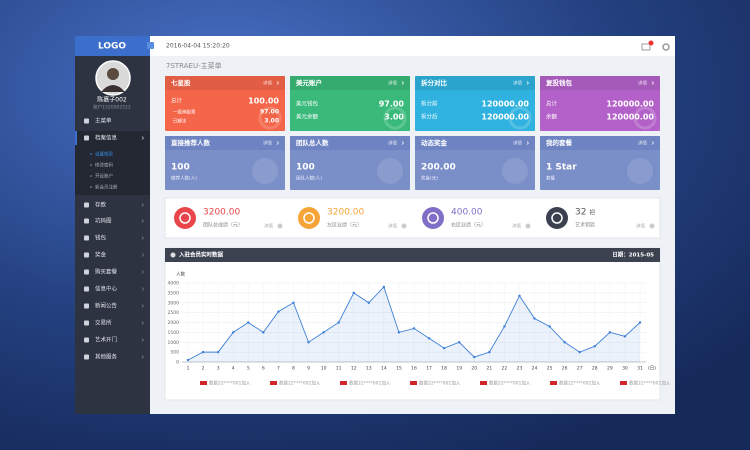 The image size is (750, 450). Describe the element at coordinates (150, 45) in the screenshot. I see `menu-toggle` at that location.